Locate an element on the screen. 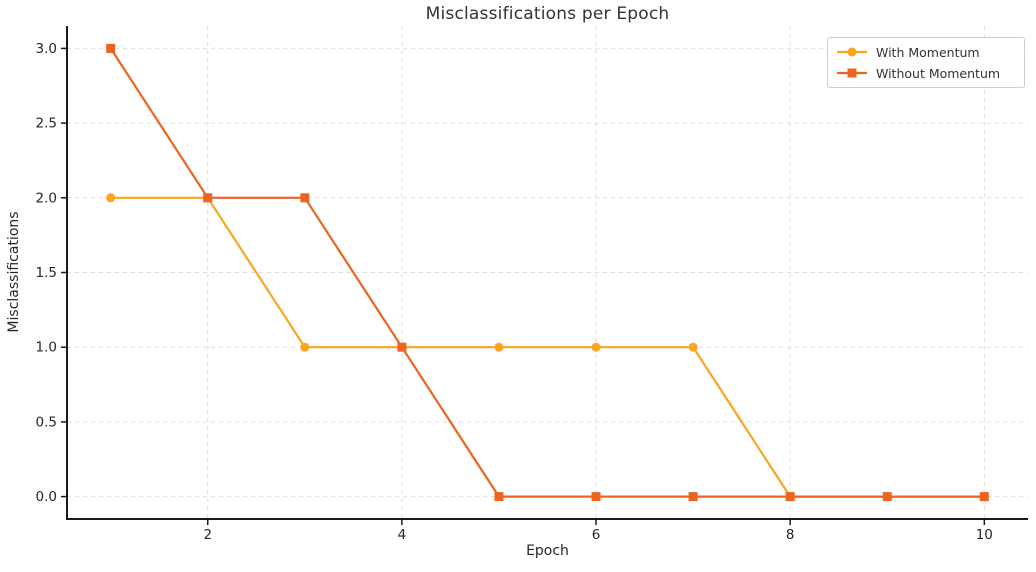 Image resolution: width=1036 pixels, height=572 pixels. legend-item: With Momentum is located at coordinates (925, 52).